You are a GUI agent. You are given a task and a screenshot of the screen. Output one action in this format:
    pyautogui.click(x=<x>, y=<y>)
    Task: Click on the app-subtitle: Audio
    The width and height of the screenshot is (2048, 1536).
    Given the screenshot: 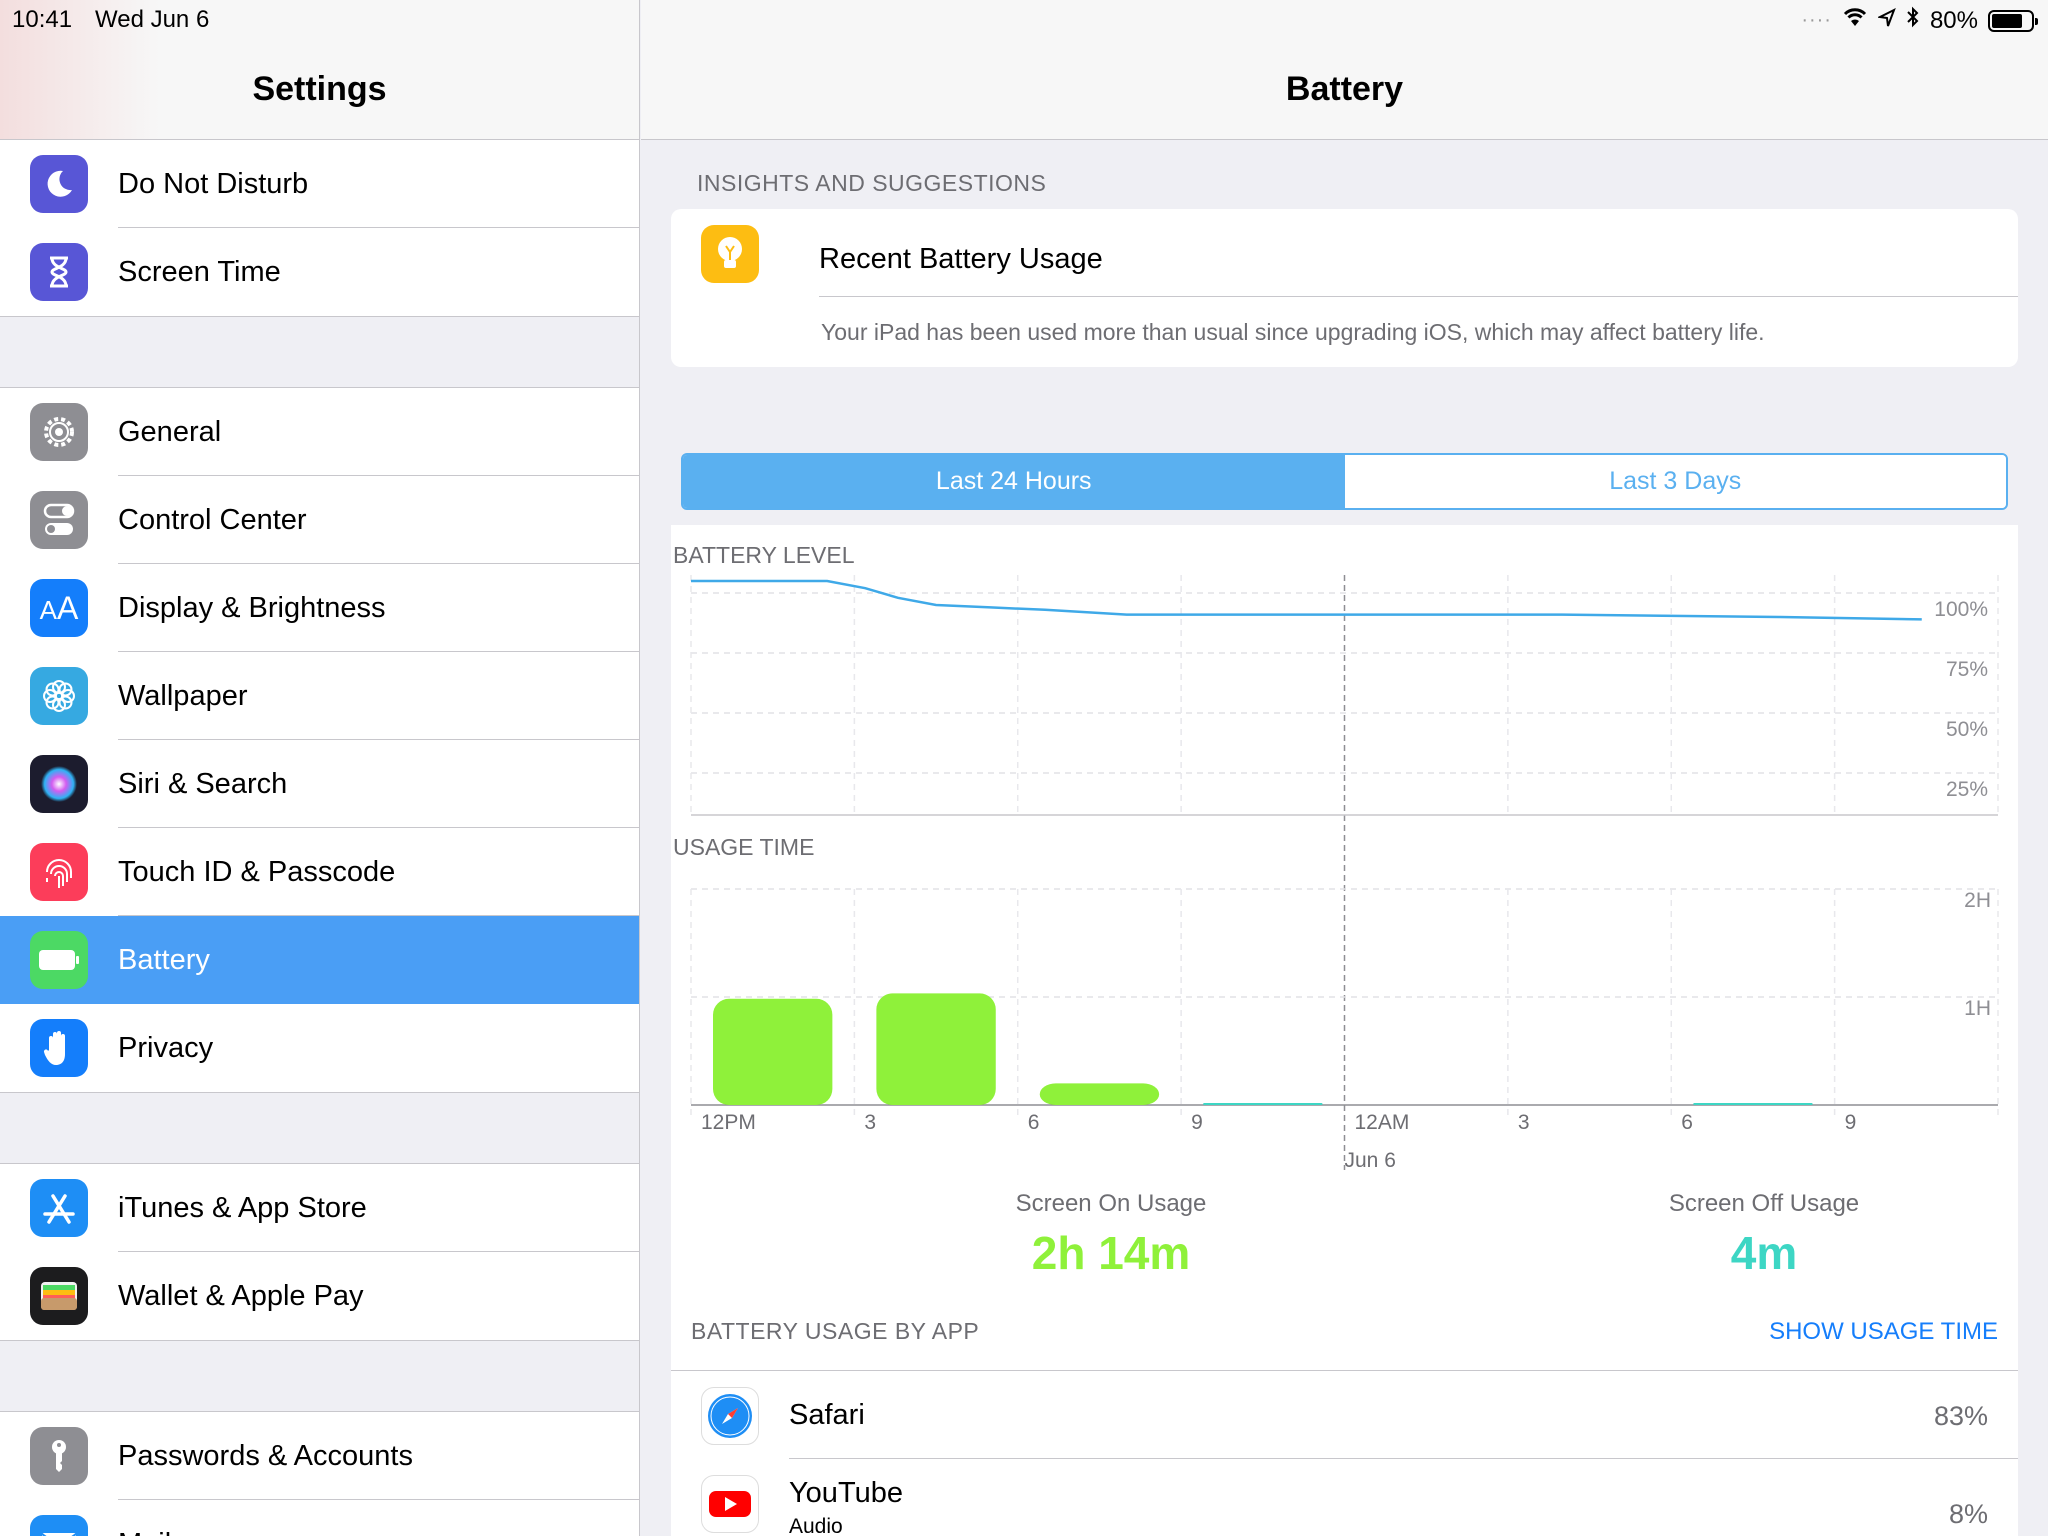 What is the action you would take?
    pyautogui.click(x=816, y=1525)
    